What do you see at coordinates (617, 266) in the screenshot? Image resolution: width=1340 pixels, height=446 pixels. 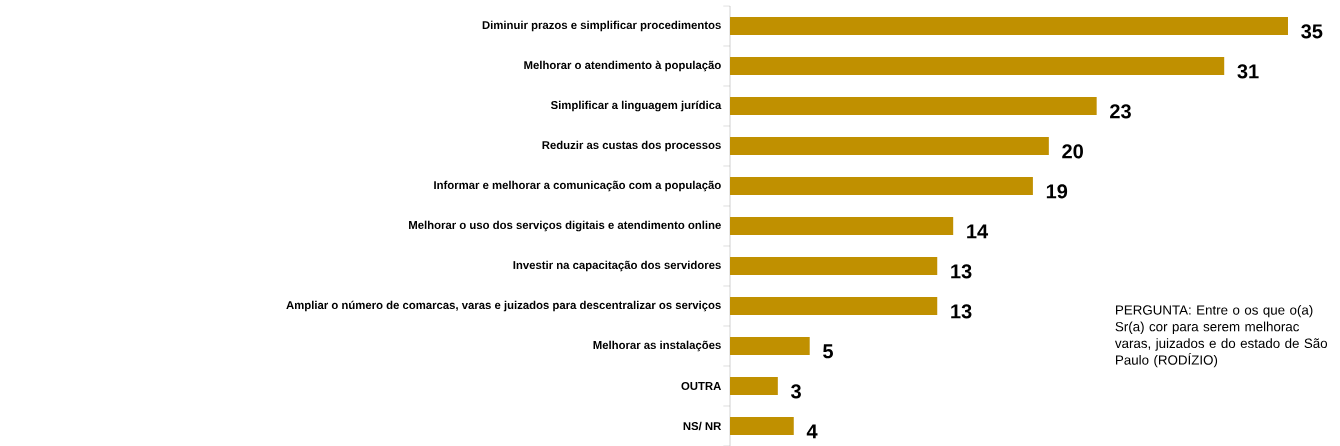 I see `y-tick-label: Investir na capacitação dos servidores` at bounding box center [617, 266].